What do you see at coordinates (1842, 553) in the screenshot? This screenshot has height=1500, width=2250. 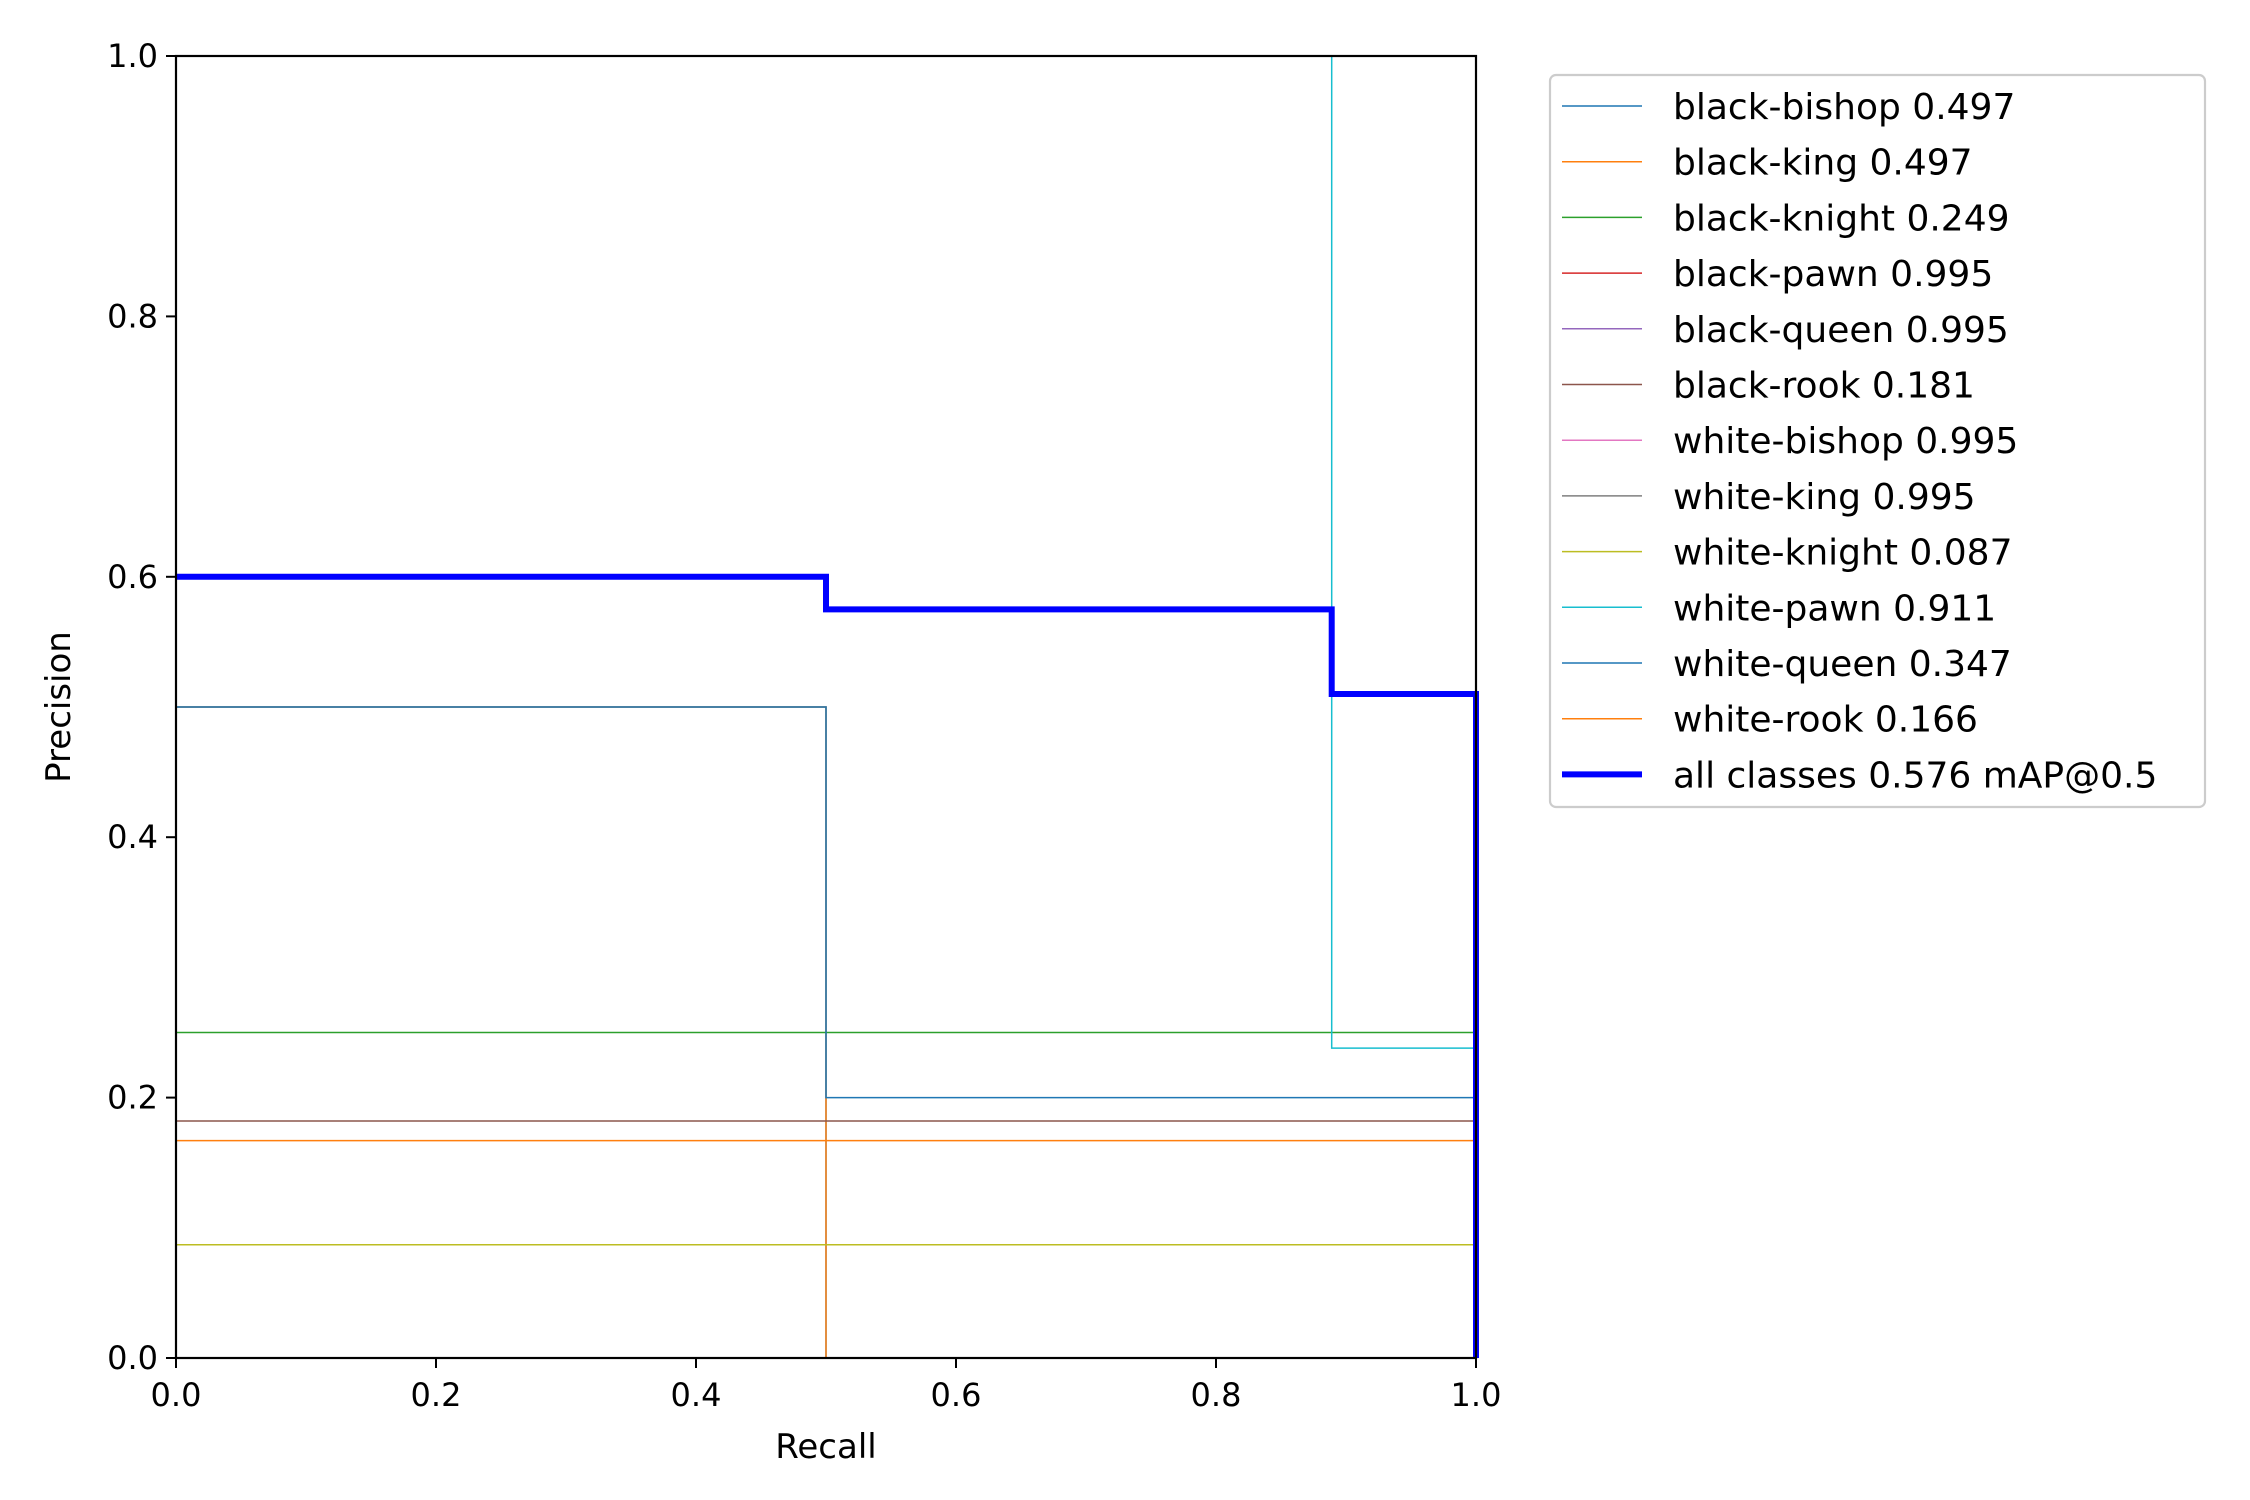 I see `legend-label: white-knight 0.087` at bounding box center [1842, 553].